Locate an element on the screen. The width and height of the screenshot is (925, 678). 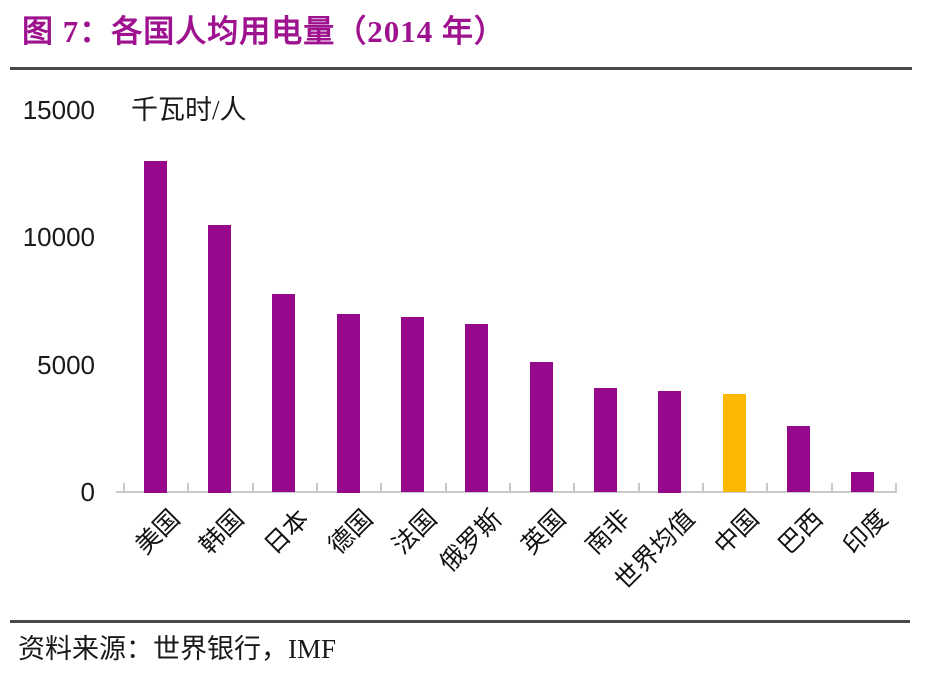
x-label-south-africa: 南非 is located at coordinates (608, 532).